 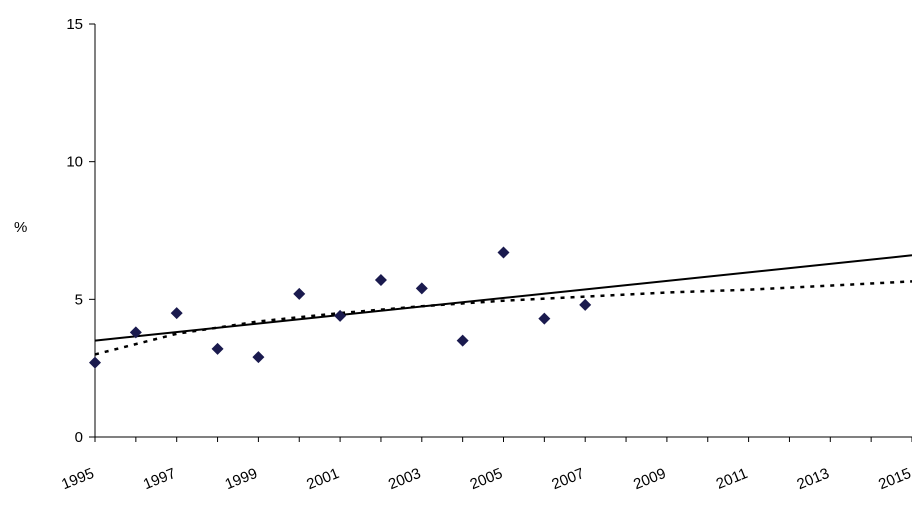 What do you see at coordinates (74, 24) in the screenshot?
I see `y-tick-label: 15` at bounding box center [74, 24].